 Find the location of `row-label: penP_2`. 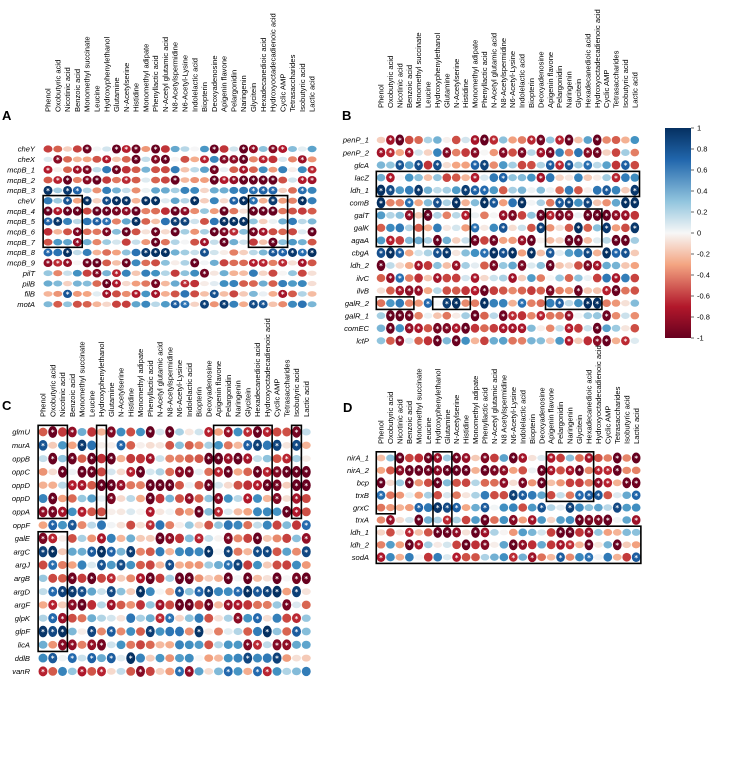

row-label: penP_2 is located at coordinates (356, 152).